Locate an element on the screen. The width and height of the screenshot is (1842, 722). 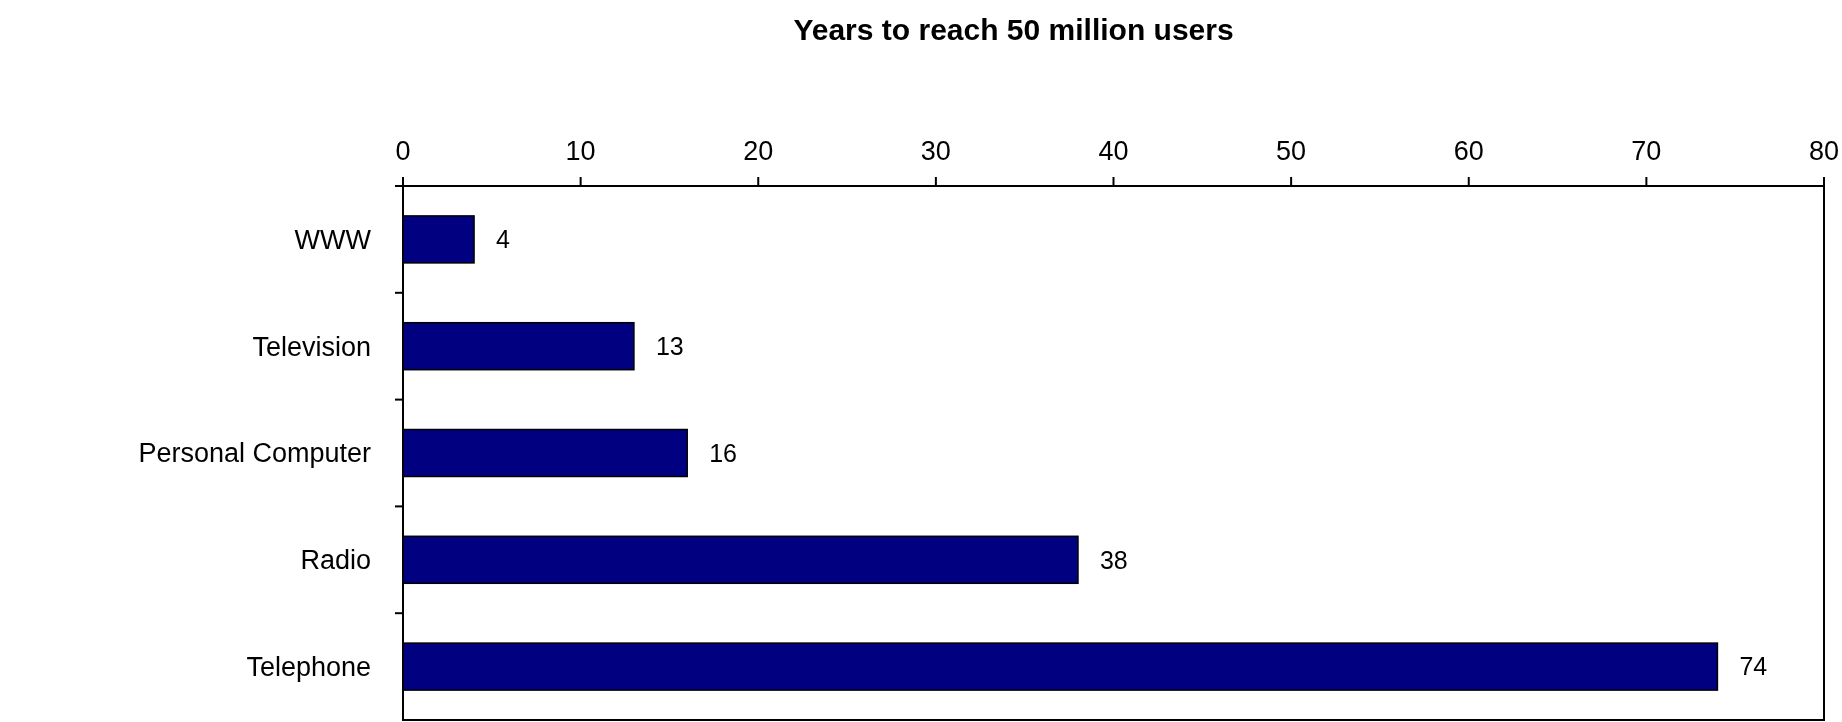
data-label: 38 is located at coordinates (1113, 559).